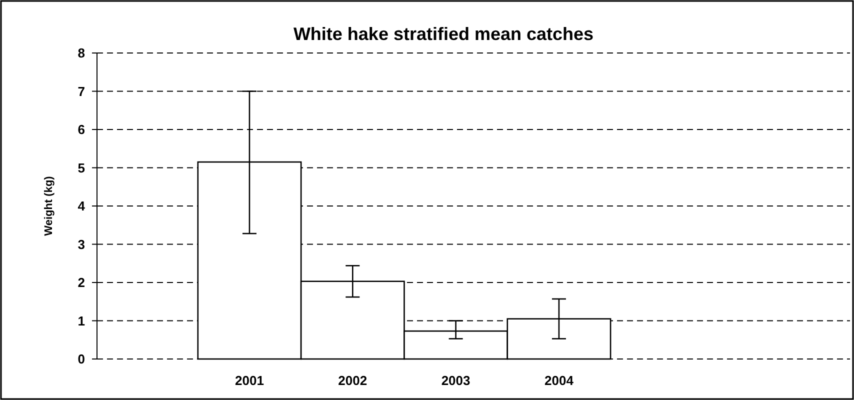 Image resolution: width=854 pixels, height=400 pixels. I want to click on y-tick-label: 6, so click(81, 130).